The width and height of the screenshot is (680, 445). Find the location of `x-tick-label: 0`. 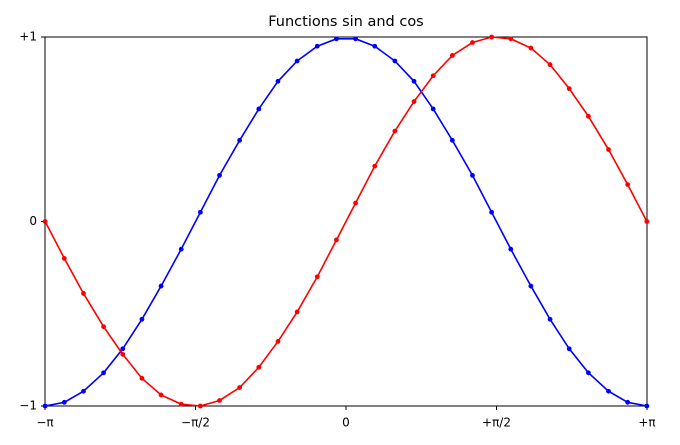

x-tick-label: 0 is located at coordinates (346, 423).